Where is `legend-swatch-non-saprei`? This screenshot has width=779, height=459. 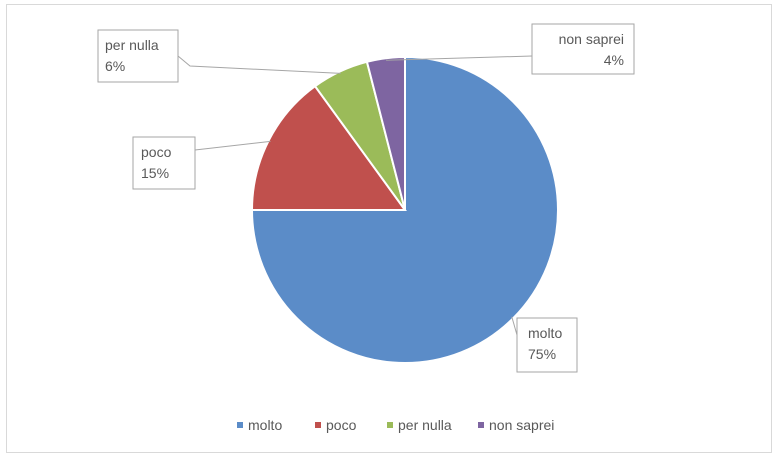 legend-swatch-non-saprei is located at coordinates (481, 425).